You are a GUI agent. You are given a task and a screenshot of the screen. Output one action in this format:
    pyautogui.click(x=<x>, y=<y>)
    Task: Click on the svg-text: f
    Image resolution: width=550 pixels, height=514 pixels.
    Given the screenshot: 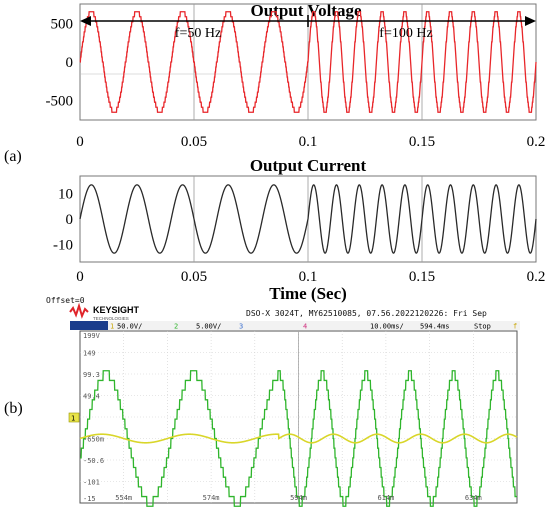 What is the action you would take?
    pyautogui.click(x=515, y=327)
    